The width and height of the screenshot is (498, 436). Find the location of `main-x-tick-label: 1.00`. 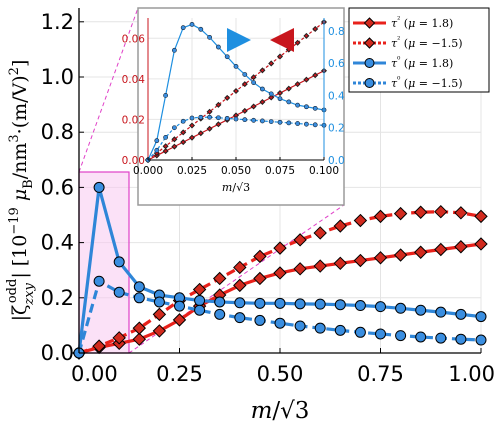

main-x-tick-label: 1.00 is located at coordinates (471, 374).